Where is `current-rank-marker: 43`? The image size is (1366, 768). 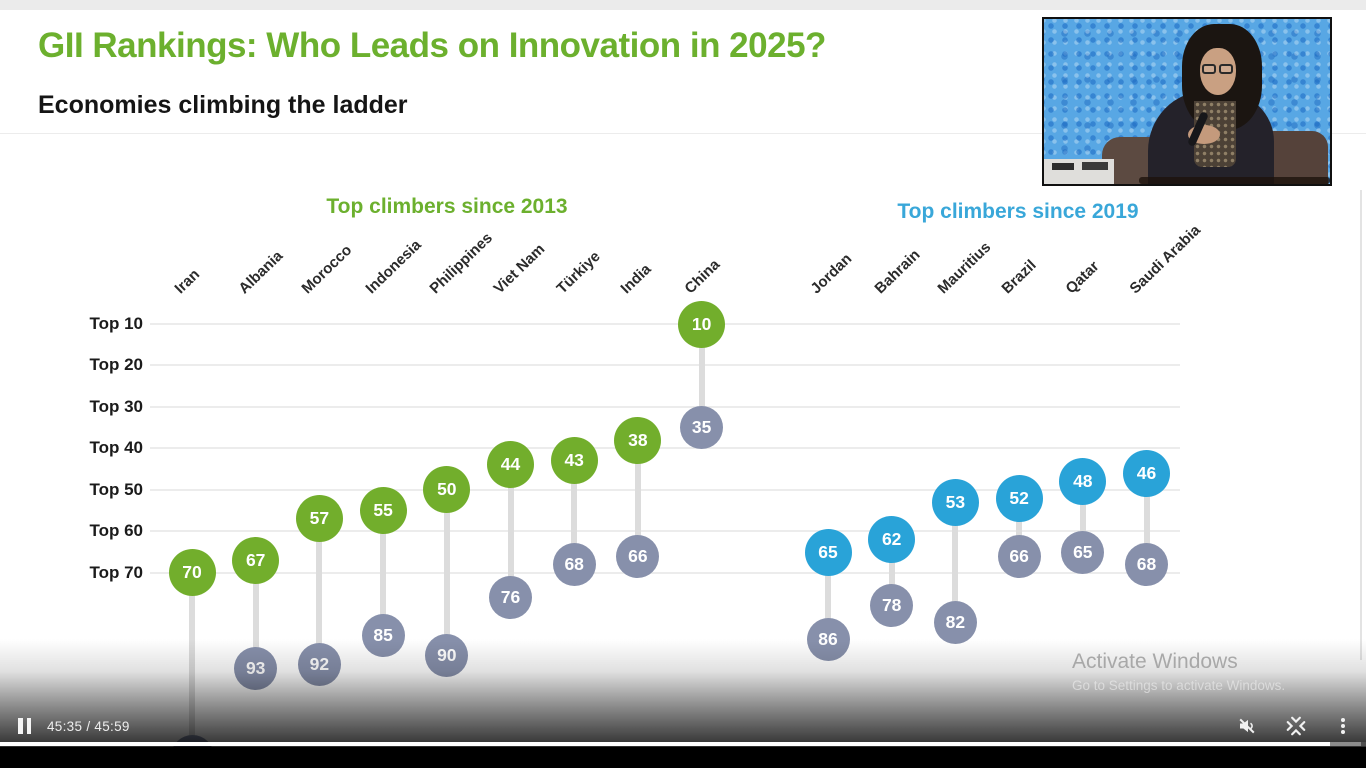 current-rank-marker: 43 is located at coordinates (574, 461).